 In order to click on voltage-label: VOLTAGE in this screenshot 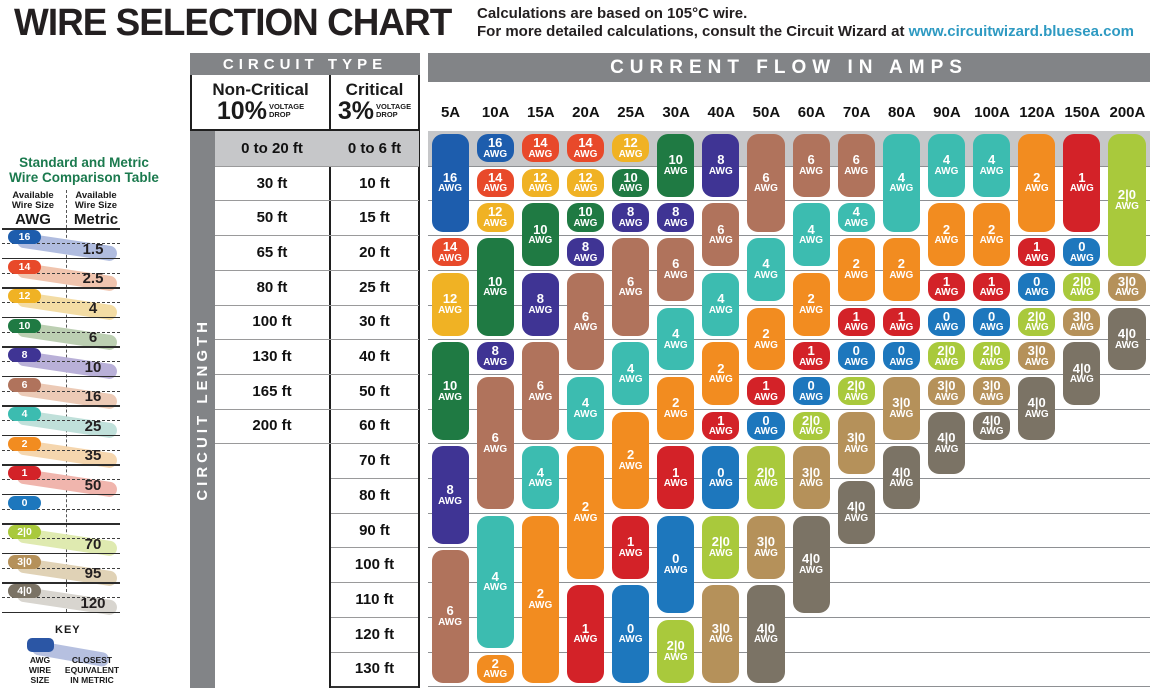, I will do `click(394, 106)`.